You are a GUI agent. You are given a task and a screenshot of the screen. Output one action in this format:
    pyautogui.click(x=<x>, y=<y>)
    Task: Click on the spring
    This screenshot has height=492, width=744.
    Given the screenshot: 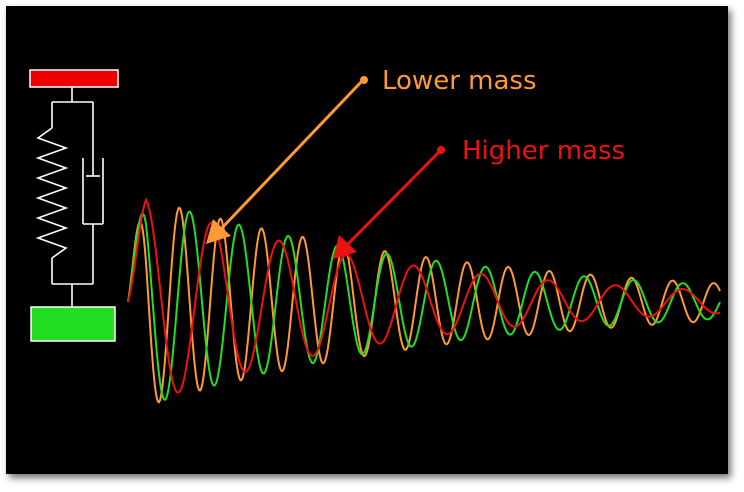 What is the action you would take?
    pyautogui.click(x=52, y=193)
    